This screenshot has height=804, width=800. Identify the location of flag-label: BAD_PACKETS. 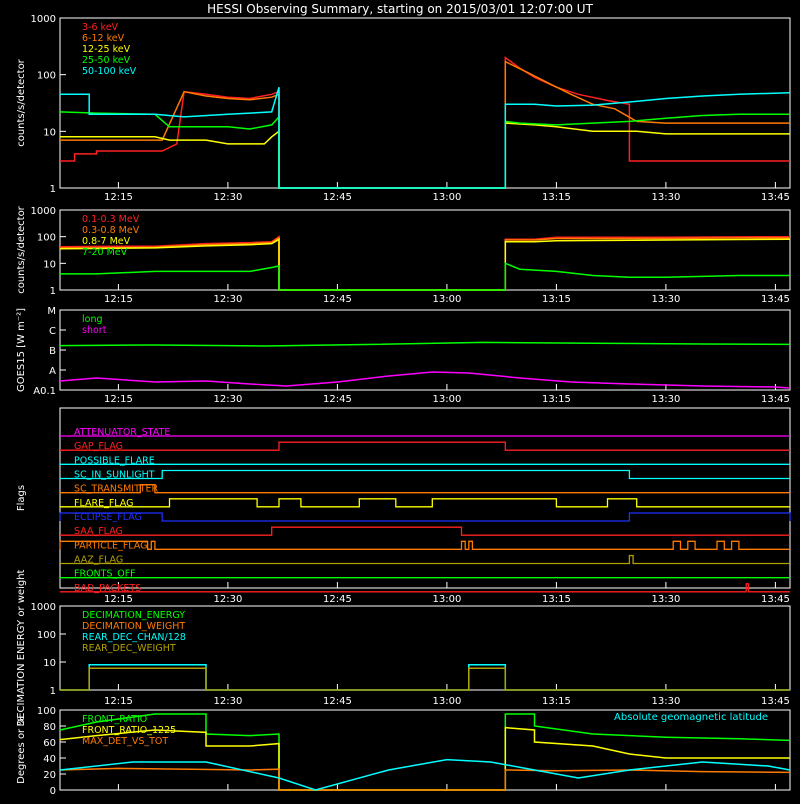
(107, 588).